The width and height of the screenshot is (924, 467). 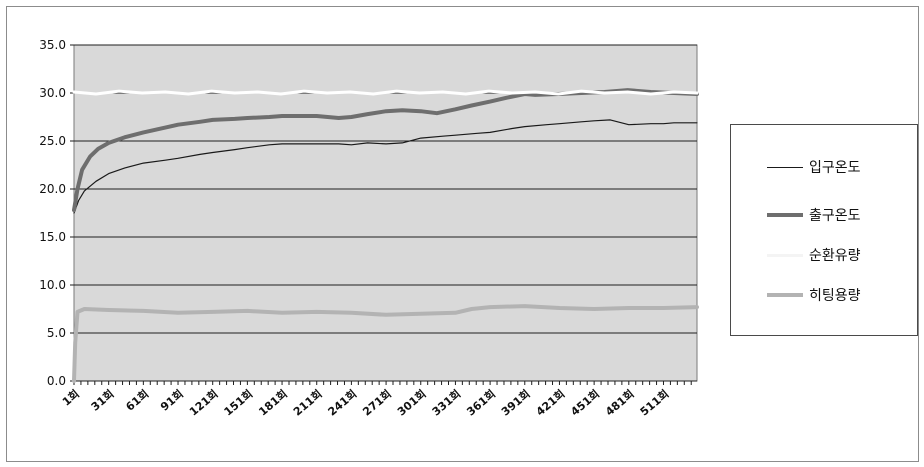 What do you see at coordinates (56, 381) in the screenshot?
I see `y-tick-label-0: 0.0` at bounding box center [56, 381].